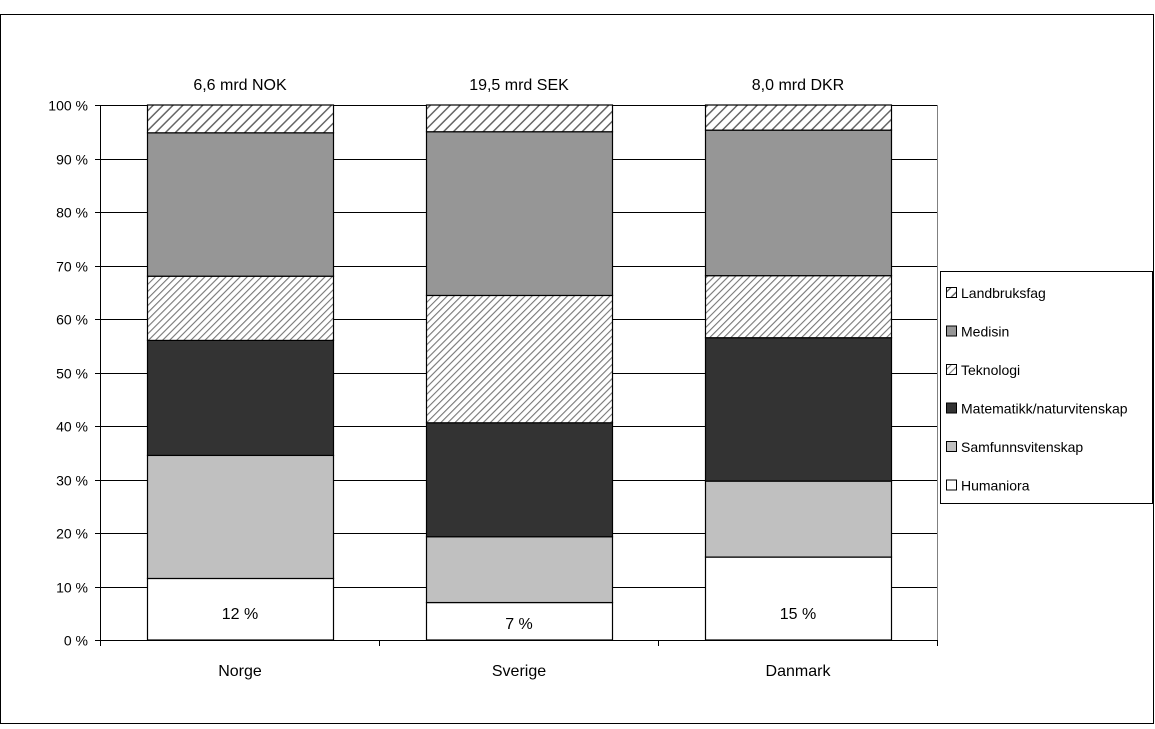 Image resolution: width=1155 pixels, height=729 pixels. Describe the element at coordinates (72, 213) in the screenshot. I see `y-tick-label: 80 %` at that location.